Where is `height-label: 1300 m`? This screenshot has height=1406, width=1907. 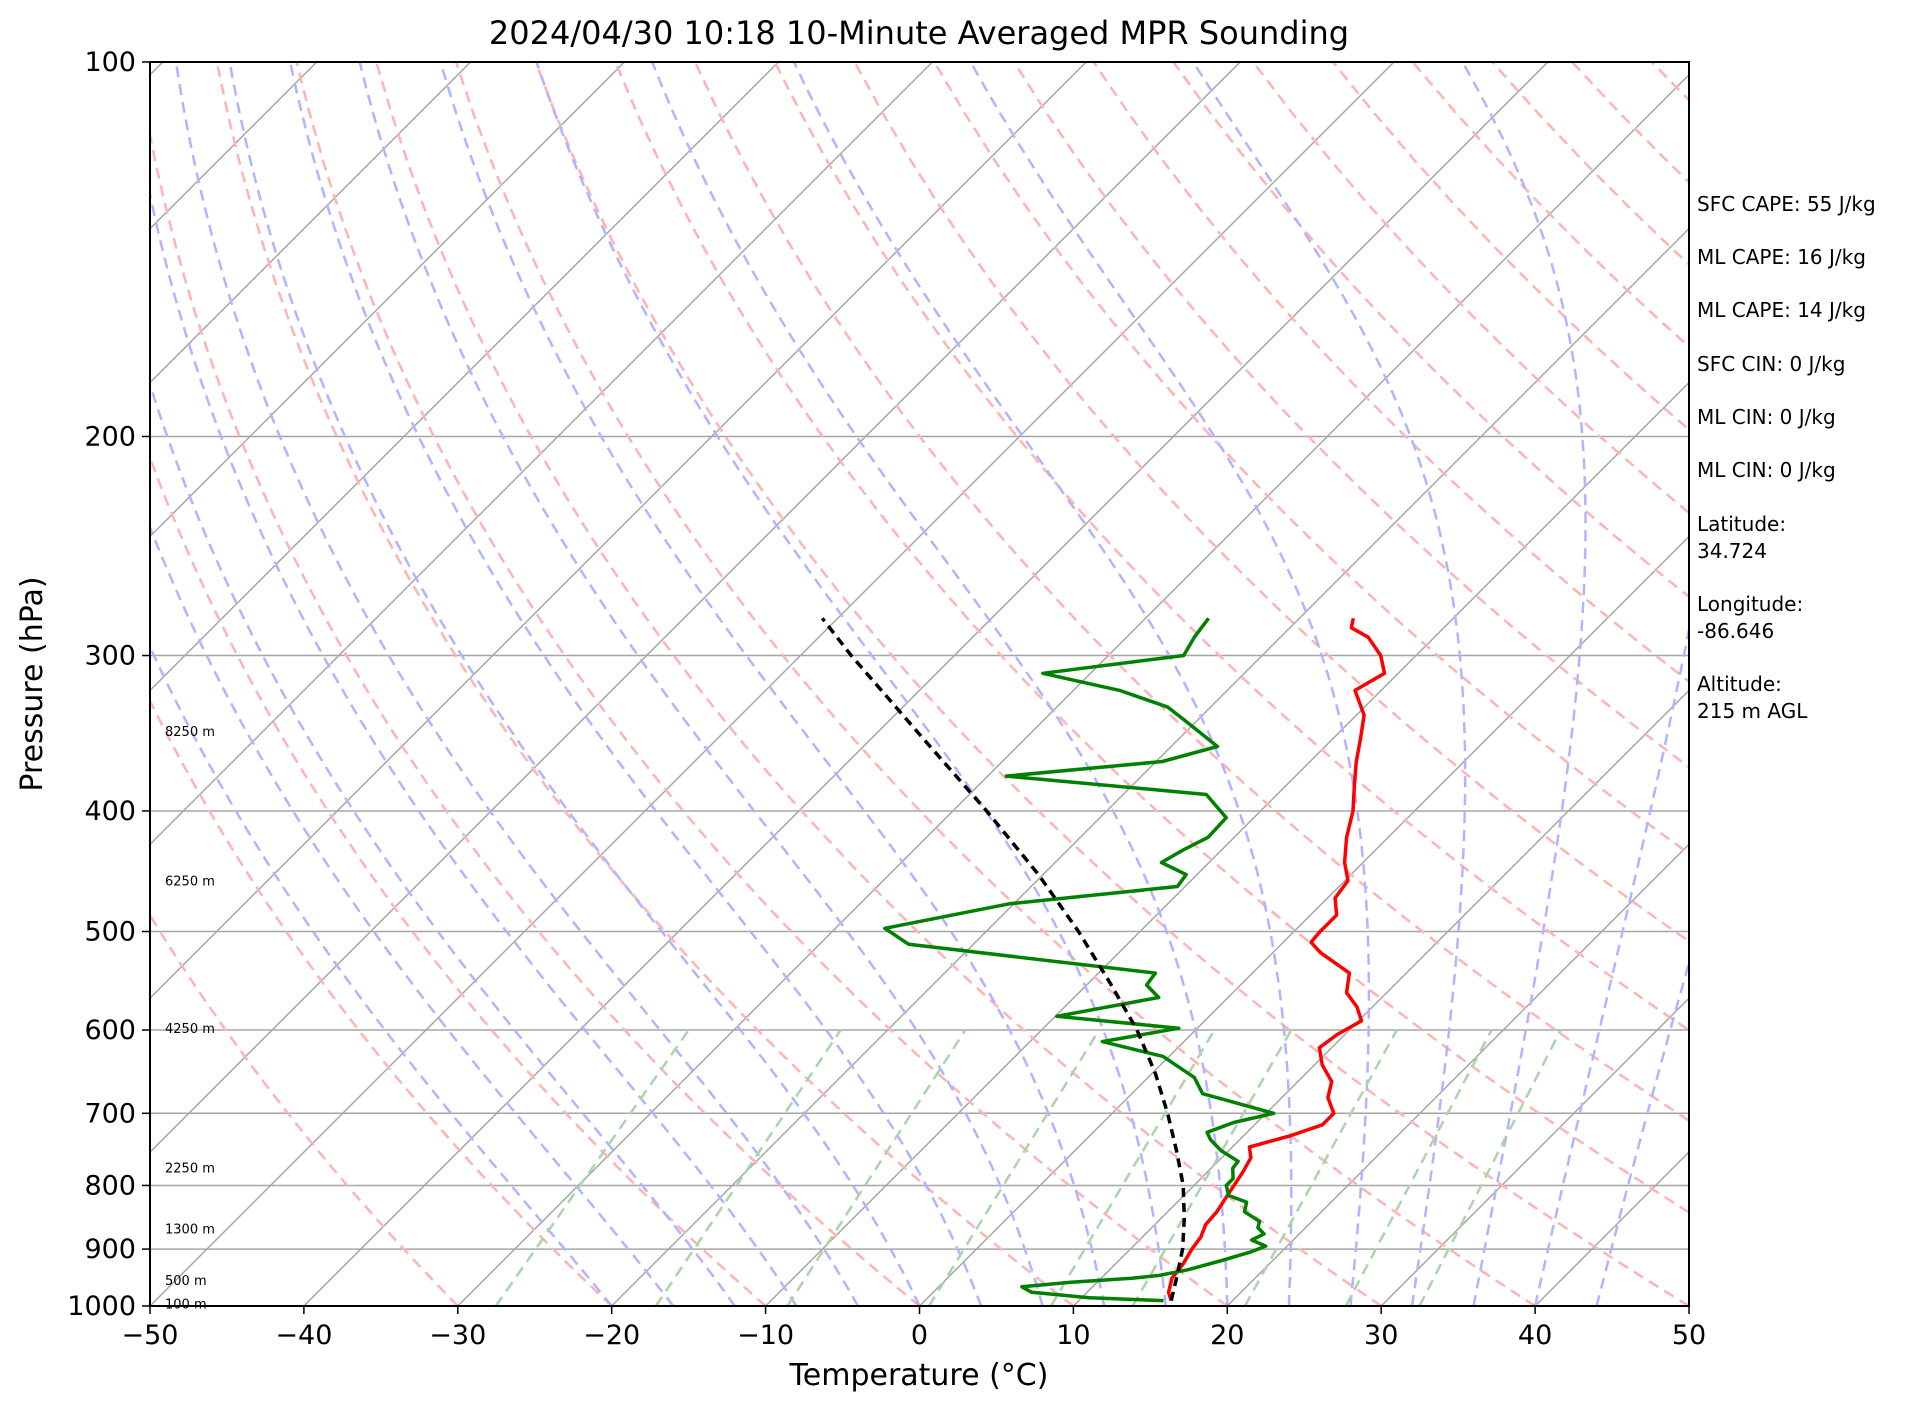
height-label: 1300 m is located at coordinates (190, 1229).